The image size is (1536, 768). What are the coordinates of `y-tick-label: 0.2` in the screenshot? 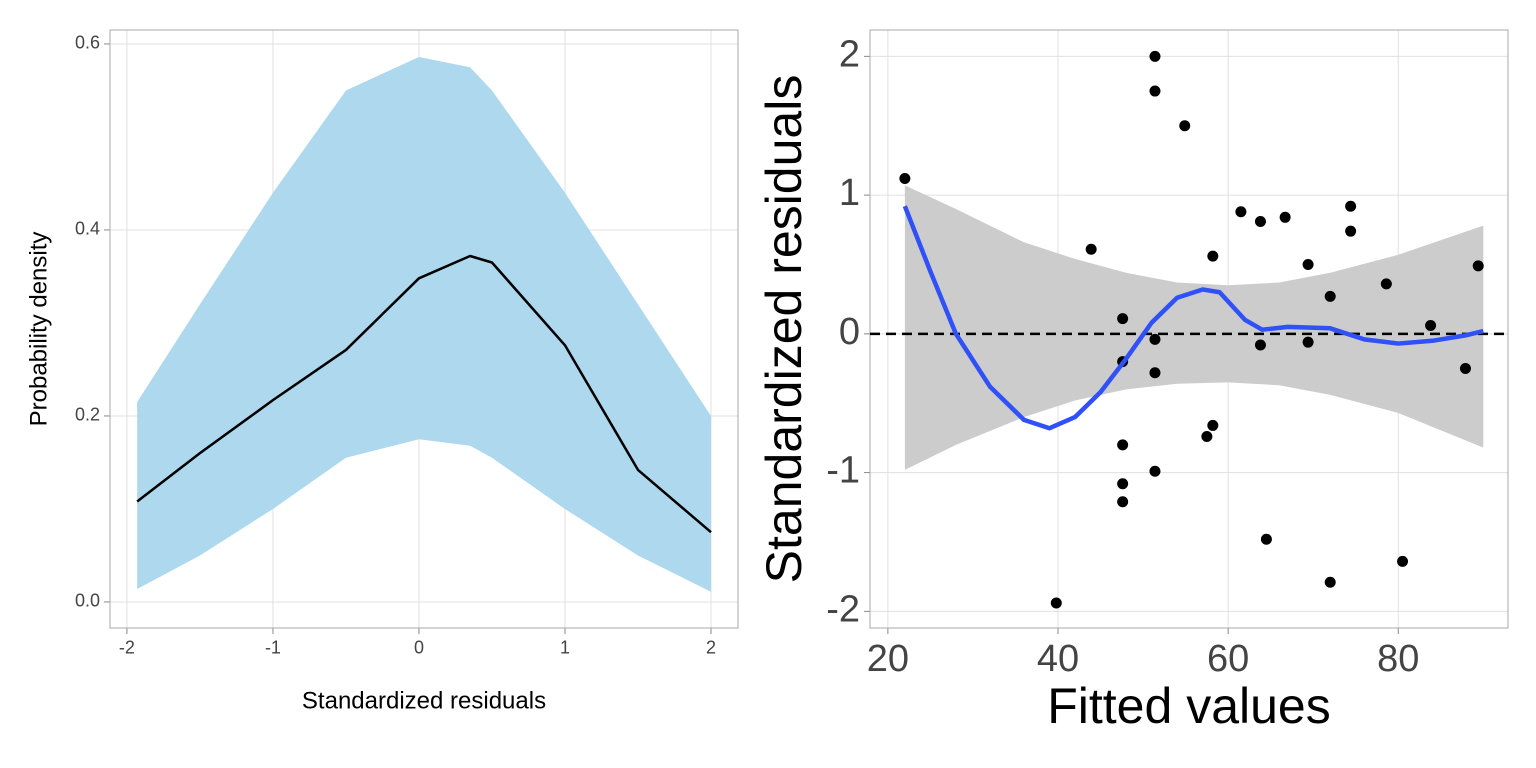 It's located at (87, 415).